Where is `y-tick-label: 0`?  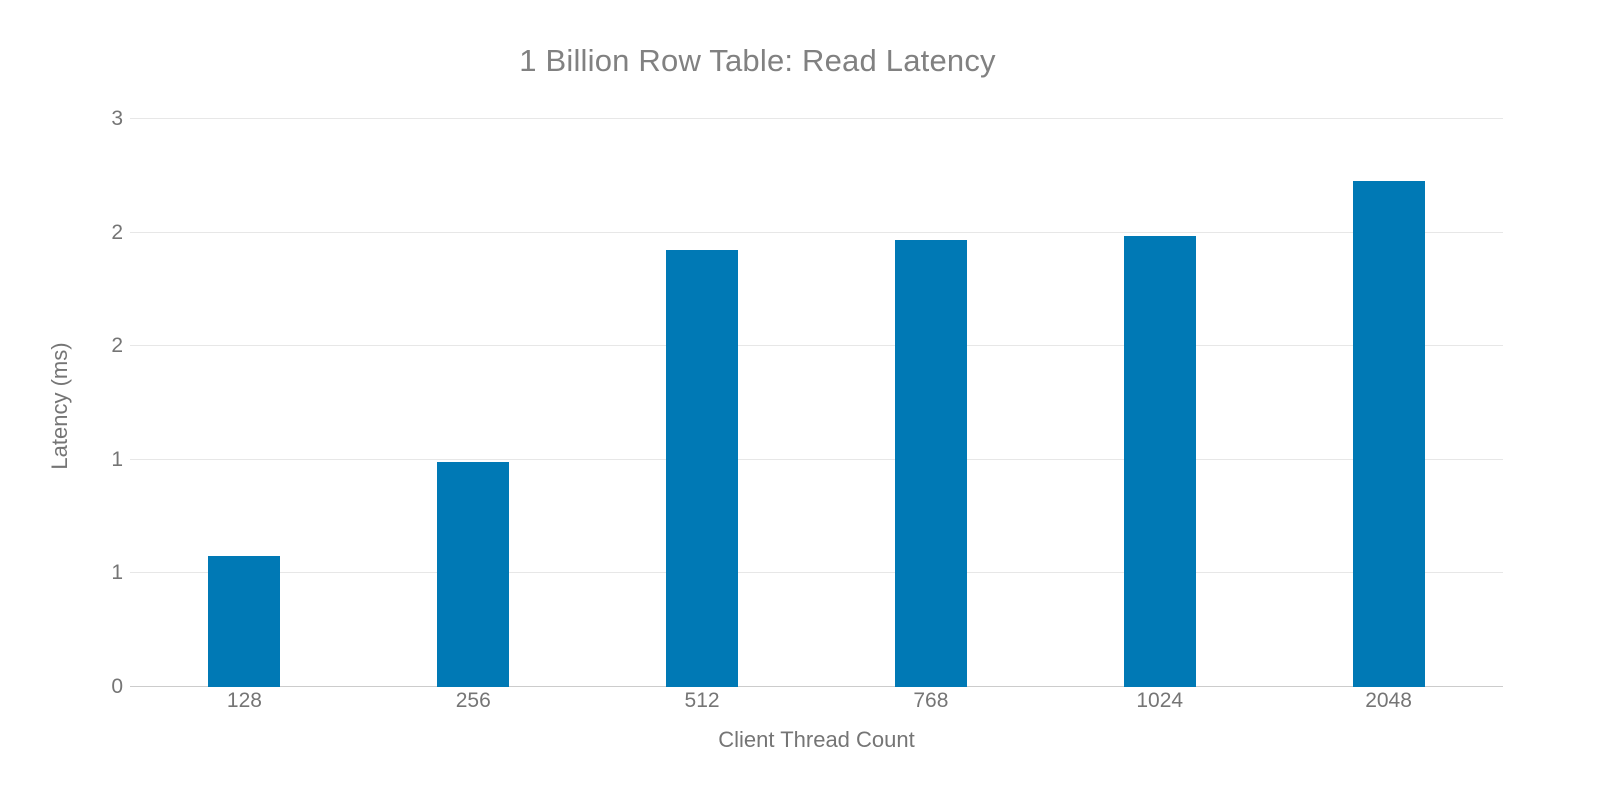
y-tick-label: 0 is located at coordinates (117, 686).